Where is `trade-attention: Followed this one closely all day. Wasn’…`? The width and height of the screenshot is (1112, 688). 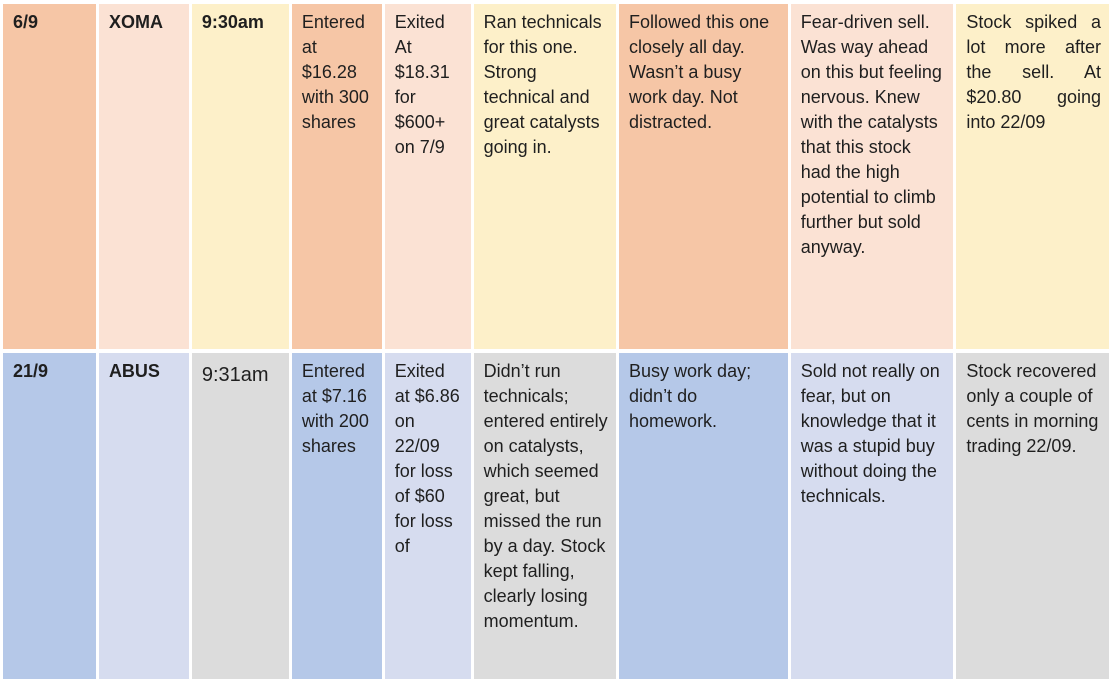 trade-attention: Followed this one closely all day. Wasn’… is located at coordinates (703, 176).